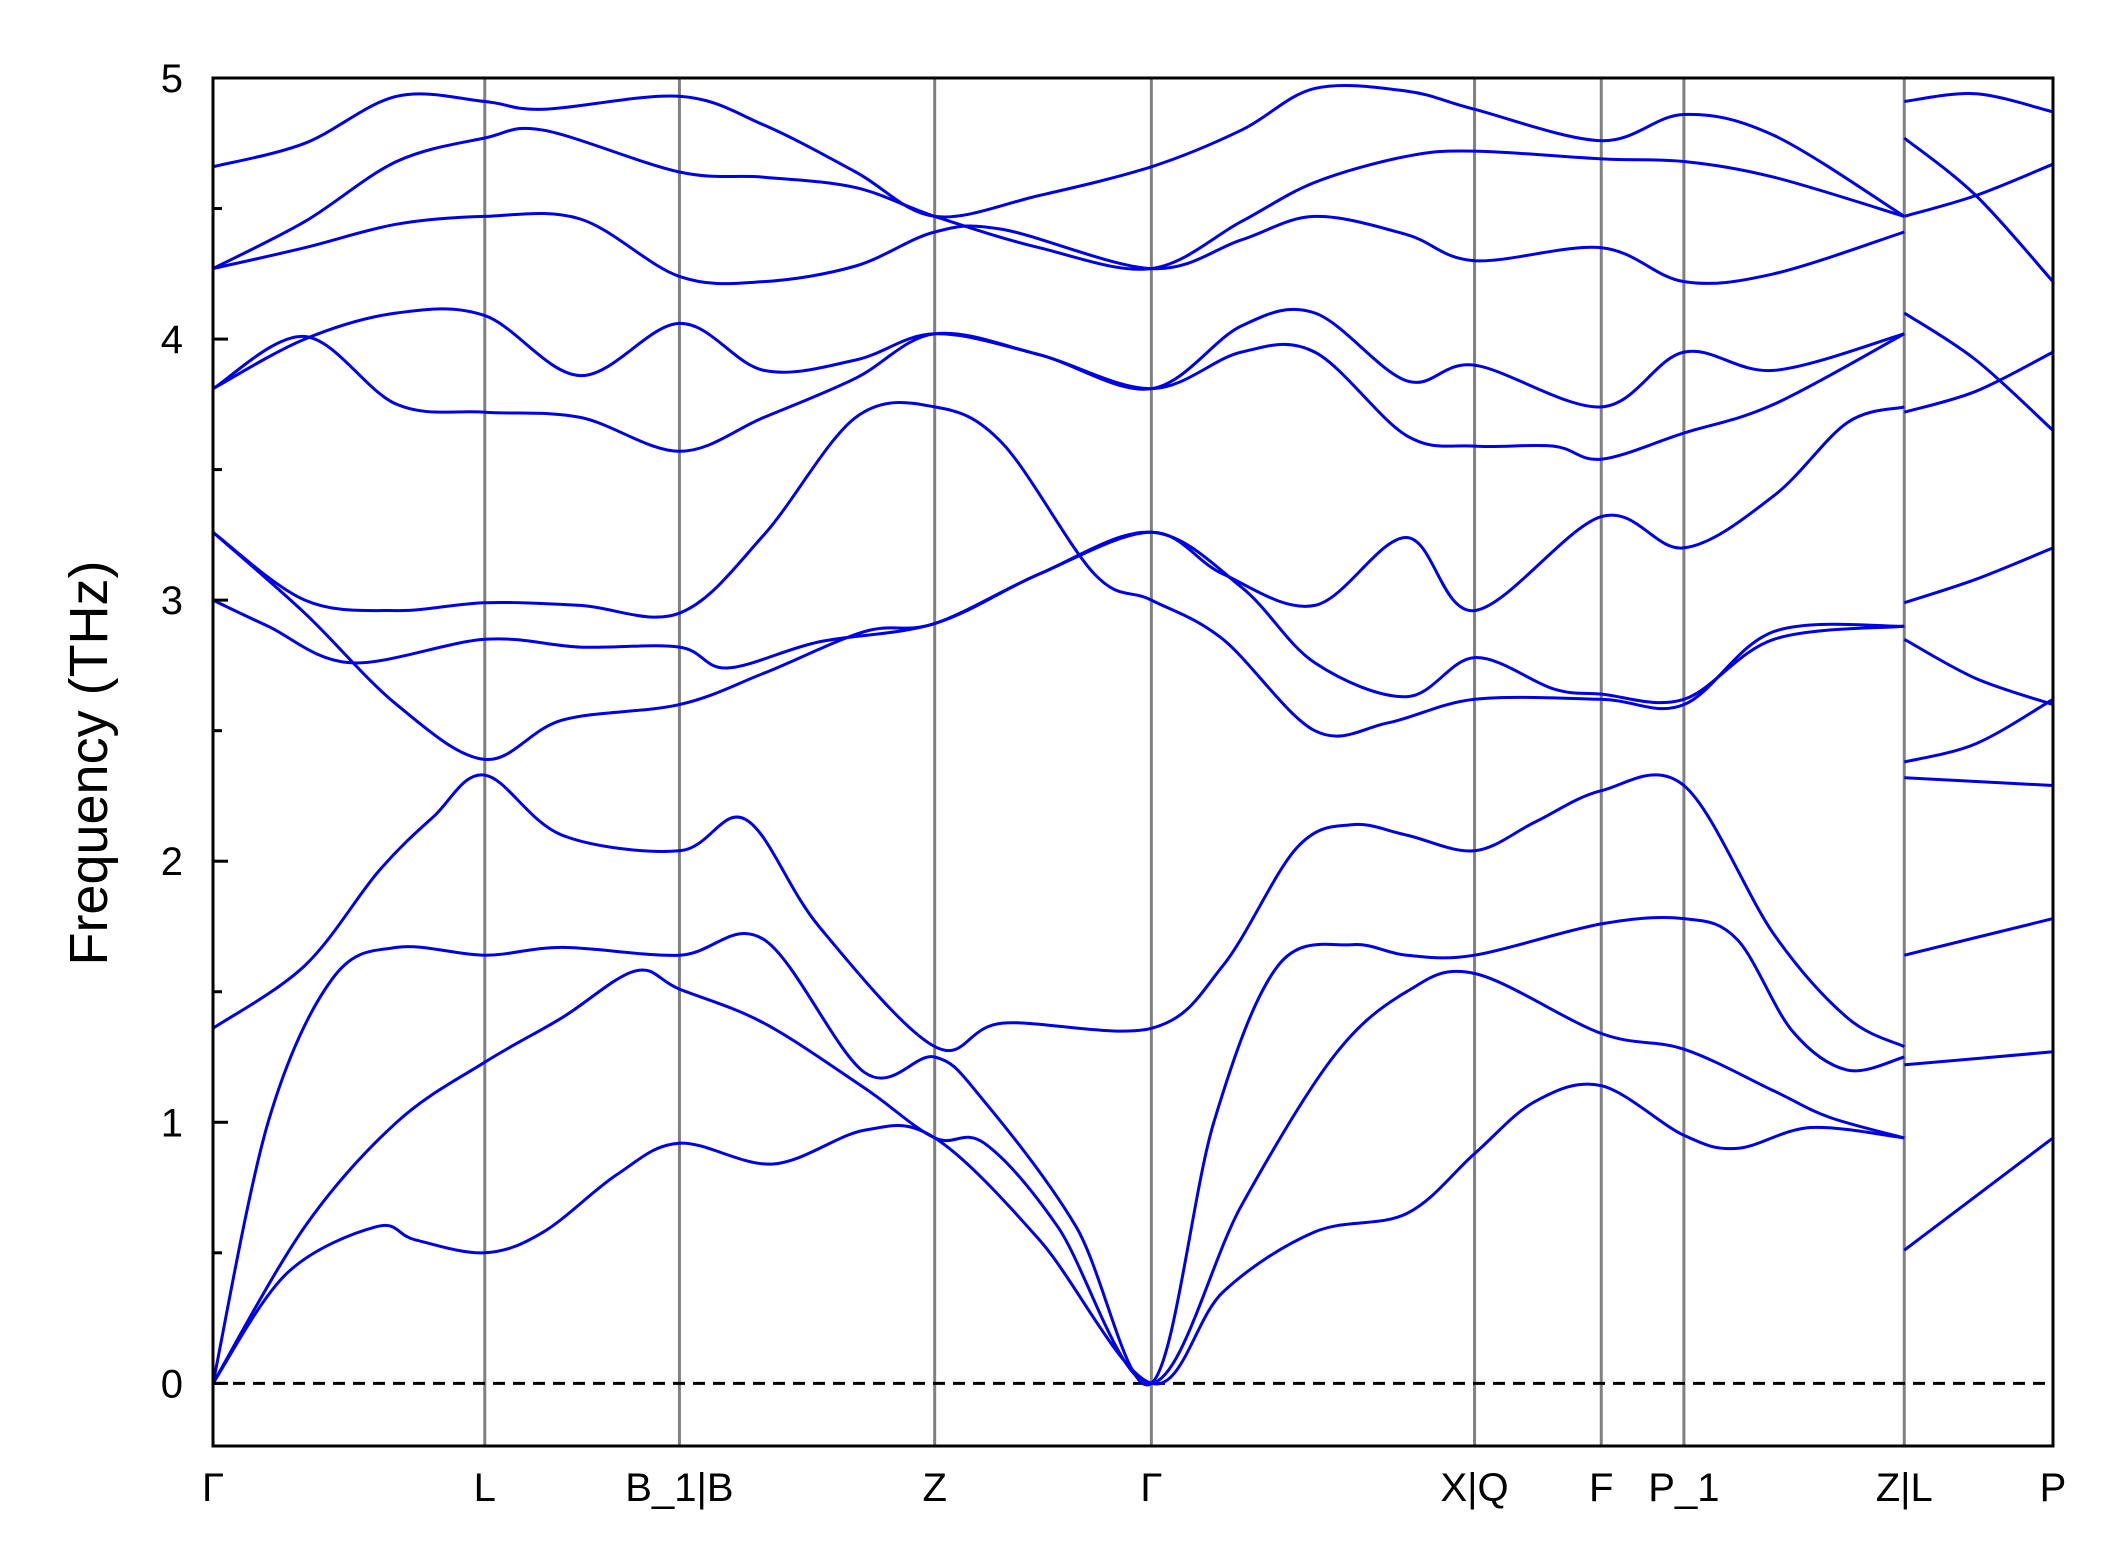  Describe the element at coordinates (1474, 1488) in the screenshot. I see `x-tick-label: X|Q` at that location.